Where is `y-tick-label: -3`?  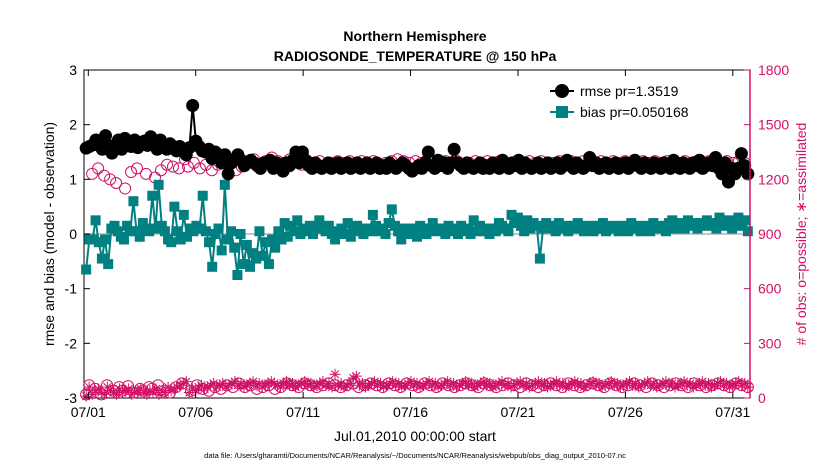
y-tick-label: -3 is located at coordinates (71, 398).